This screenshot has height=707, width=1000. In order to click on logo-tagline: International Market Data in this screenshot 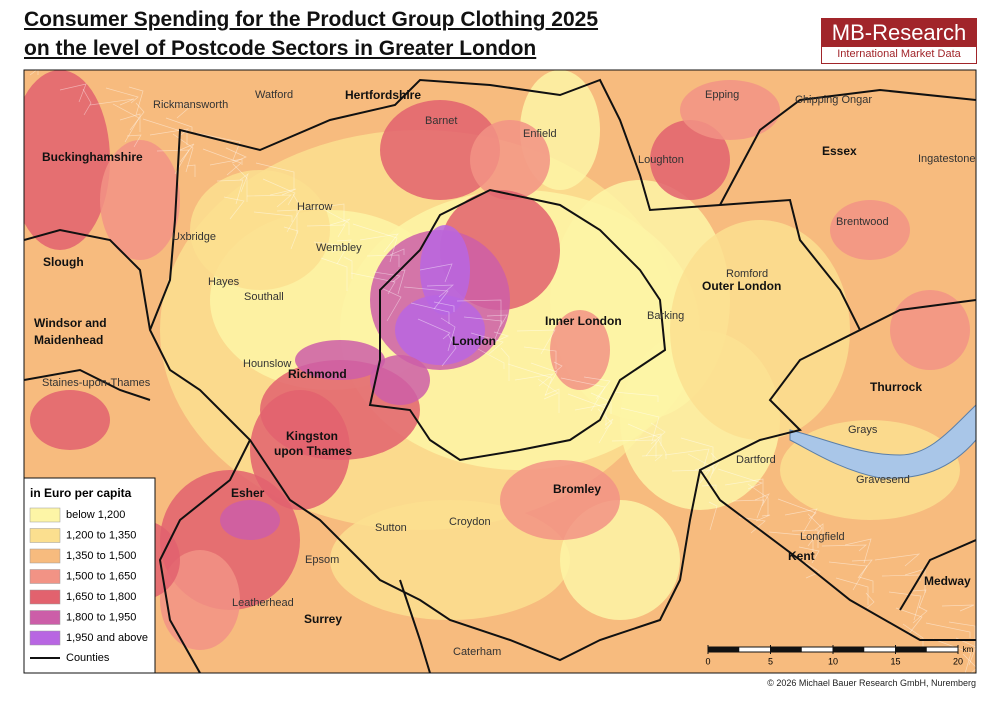, I will do `click(899, 54)`.